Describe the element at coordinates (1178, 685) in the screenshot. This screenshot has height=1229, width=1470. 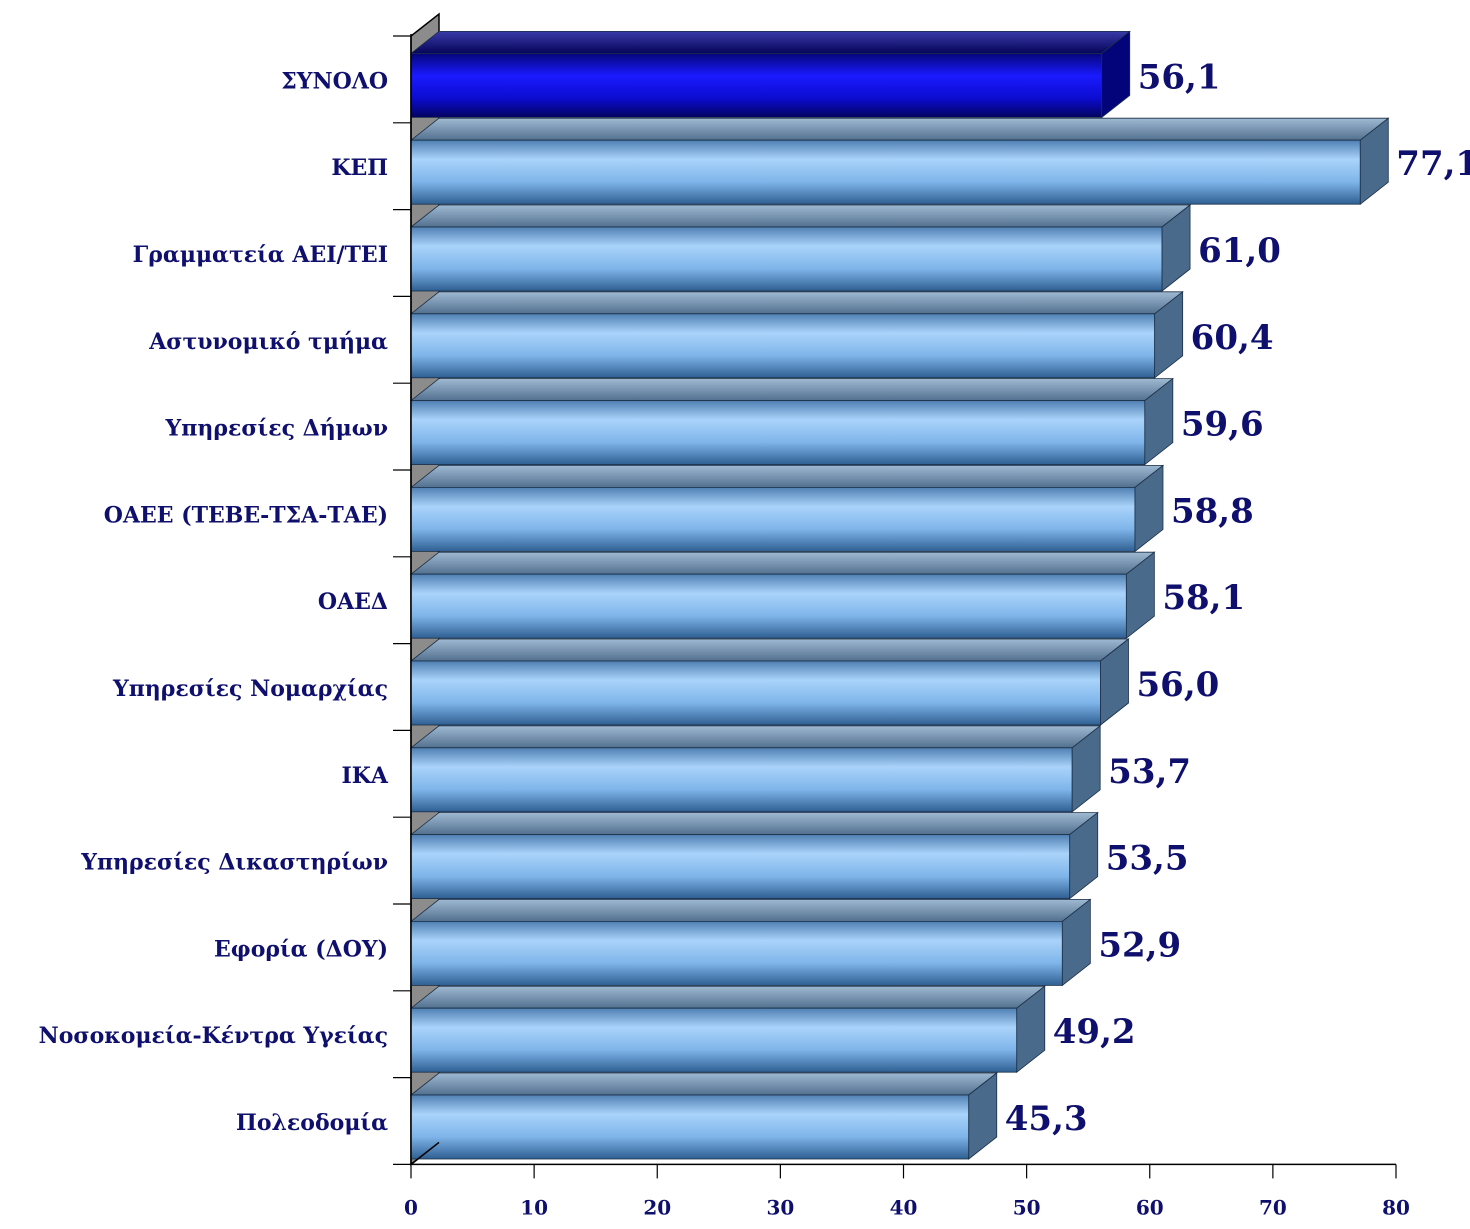
I see `value-label: 56,0` at that location.